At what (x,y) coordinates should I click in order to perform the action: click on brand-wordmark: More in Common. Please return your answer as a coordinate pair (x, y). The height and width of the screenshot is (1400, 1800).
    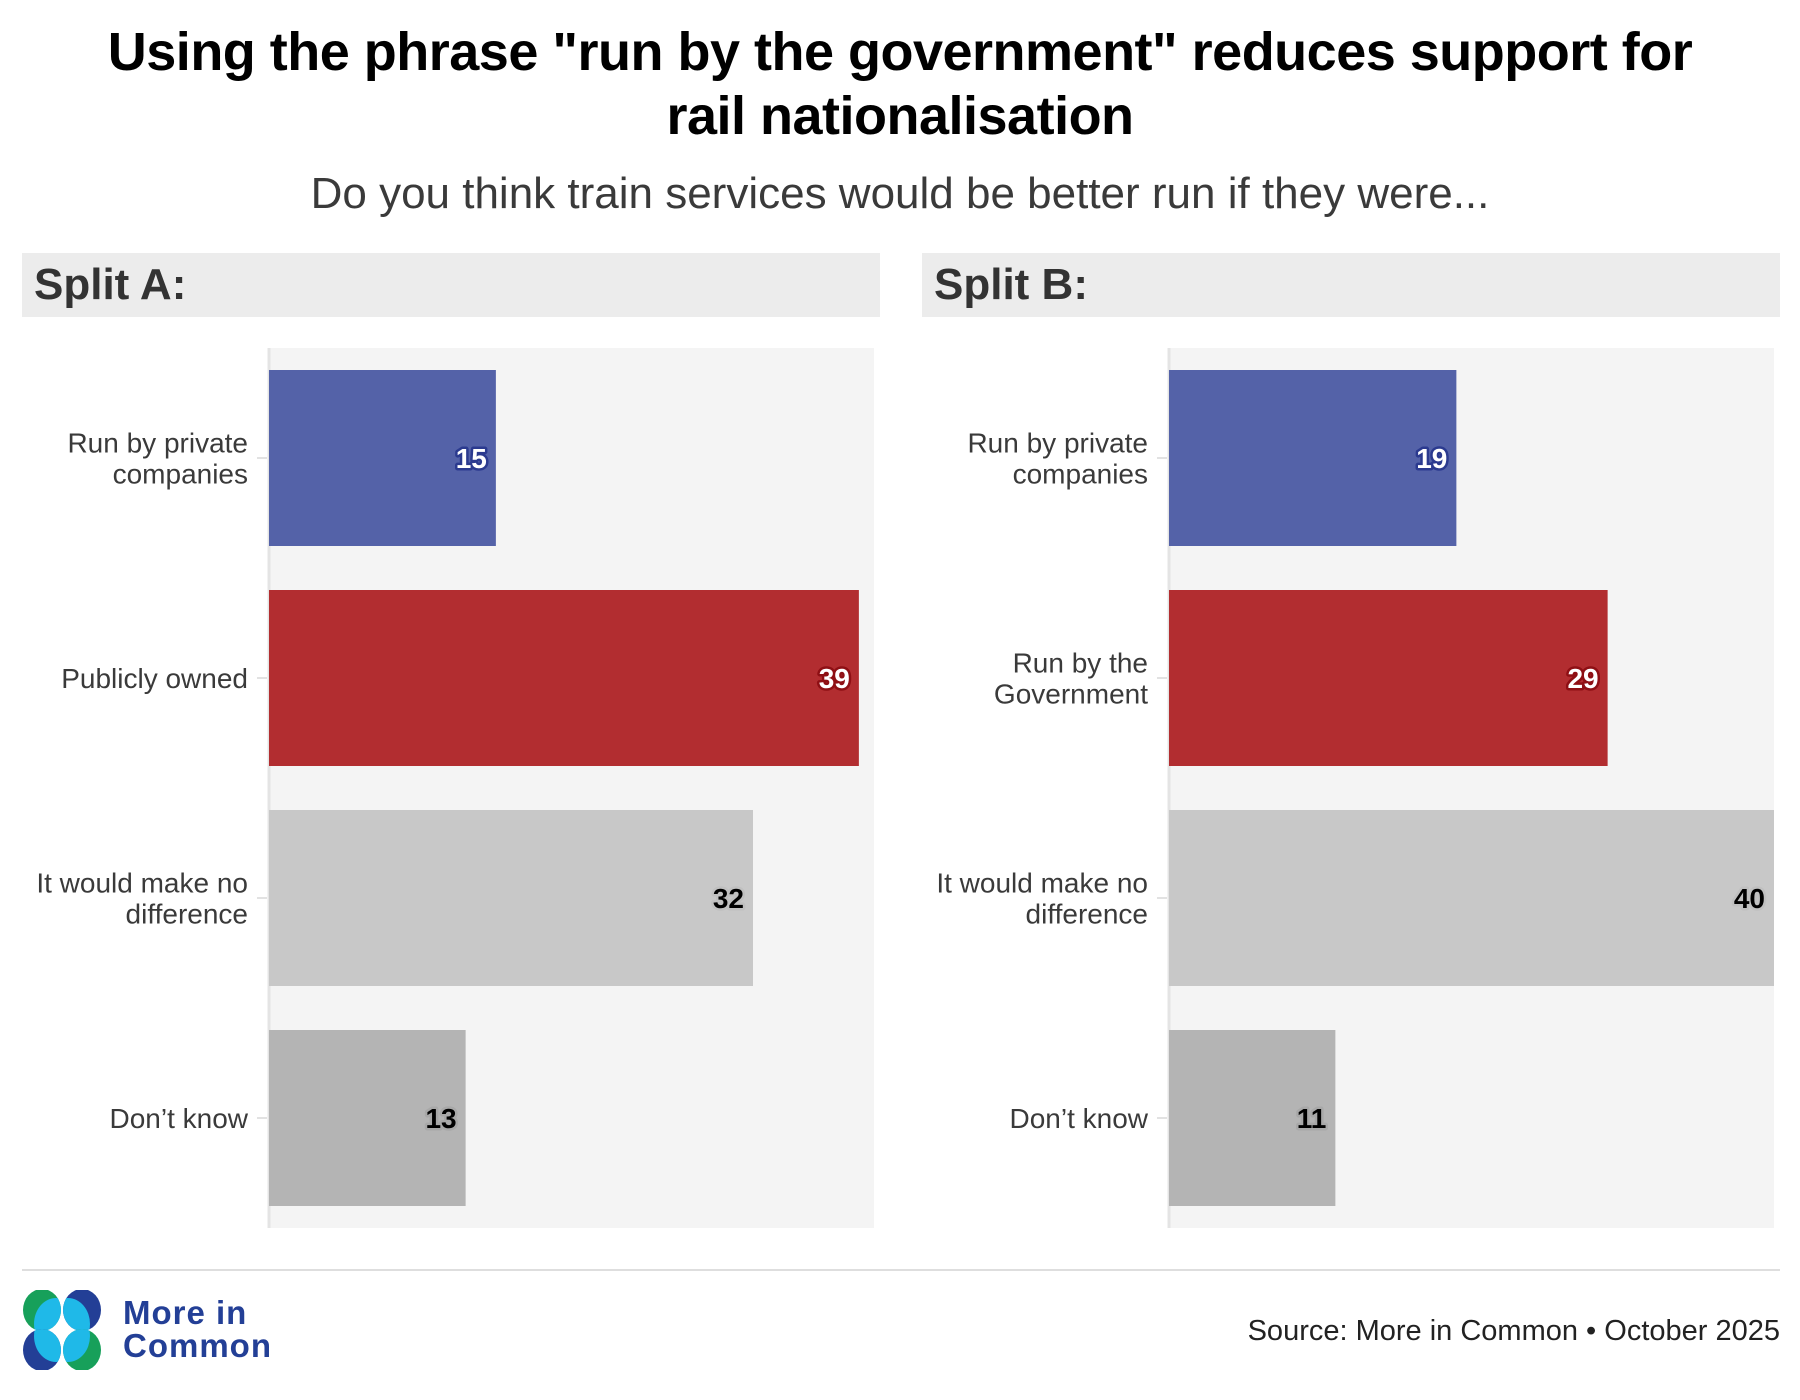
    Looking at the image, I should click on (197, 1329).